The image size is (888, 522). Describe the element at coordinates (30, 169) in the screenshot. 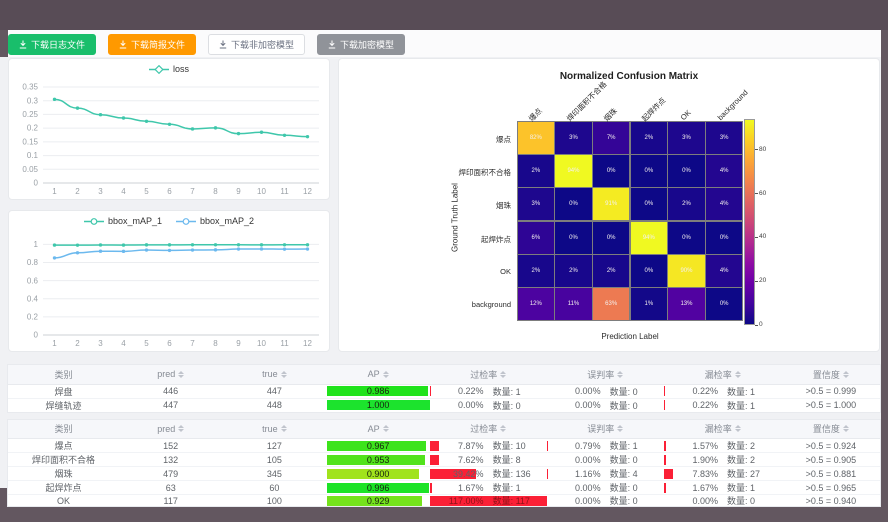

I see `svg-text: 0.05` at that location.